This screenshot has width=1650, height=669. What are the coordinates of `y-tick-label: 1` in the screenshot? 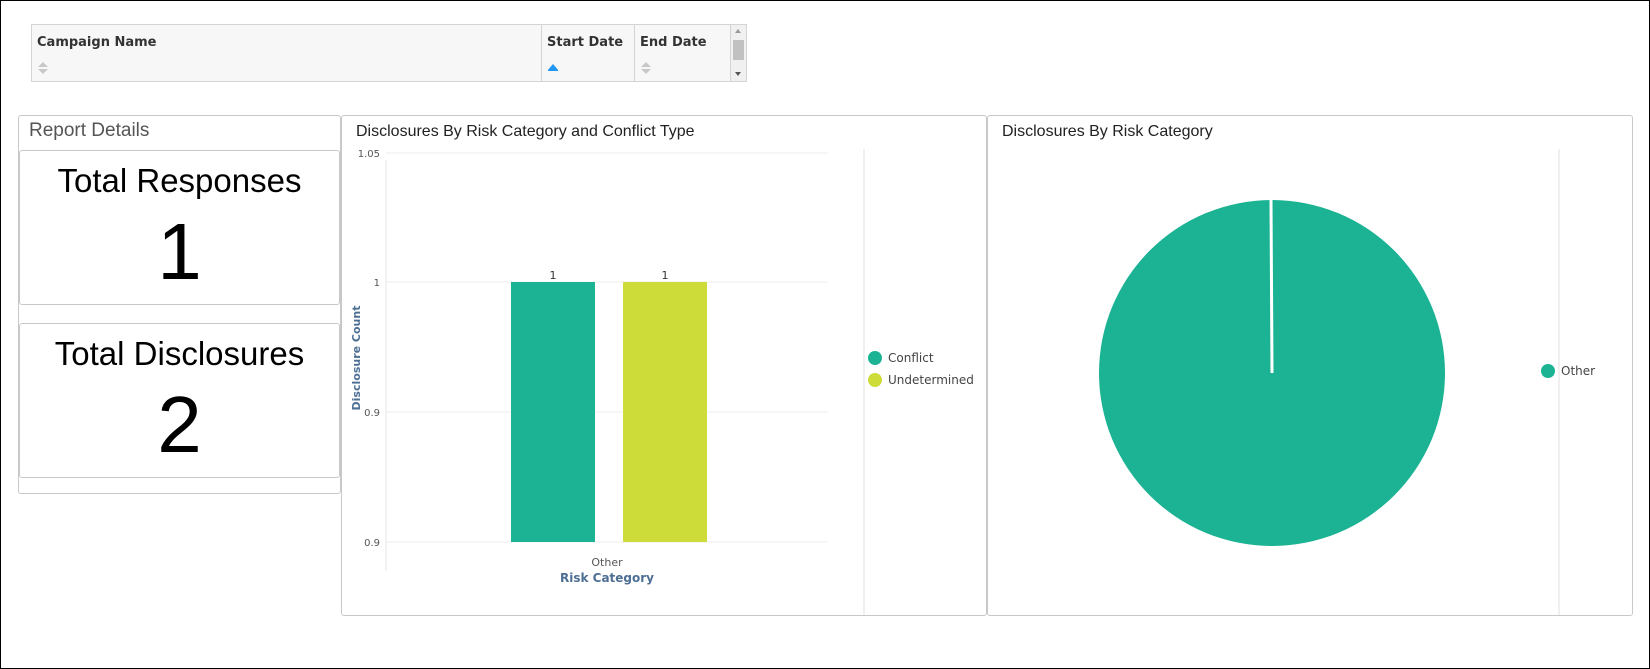 It's located at (377, 283).